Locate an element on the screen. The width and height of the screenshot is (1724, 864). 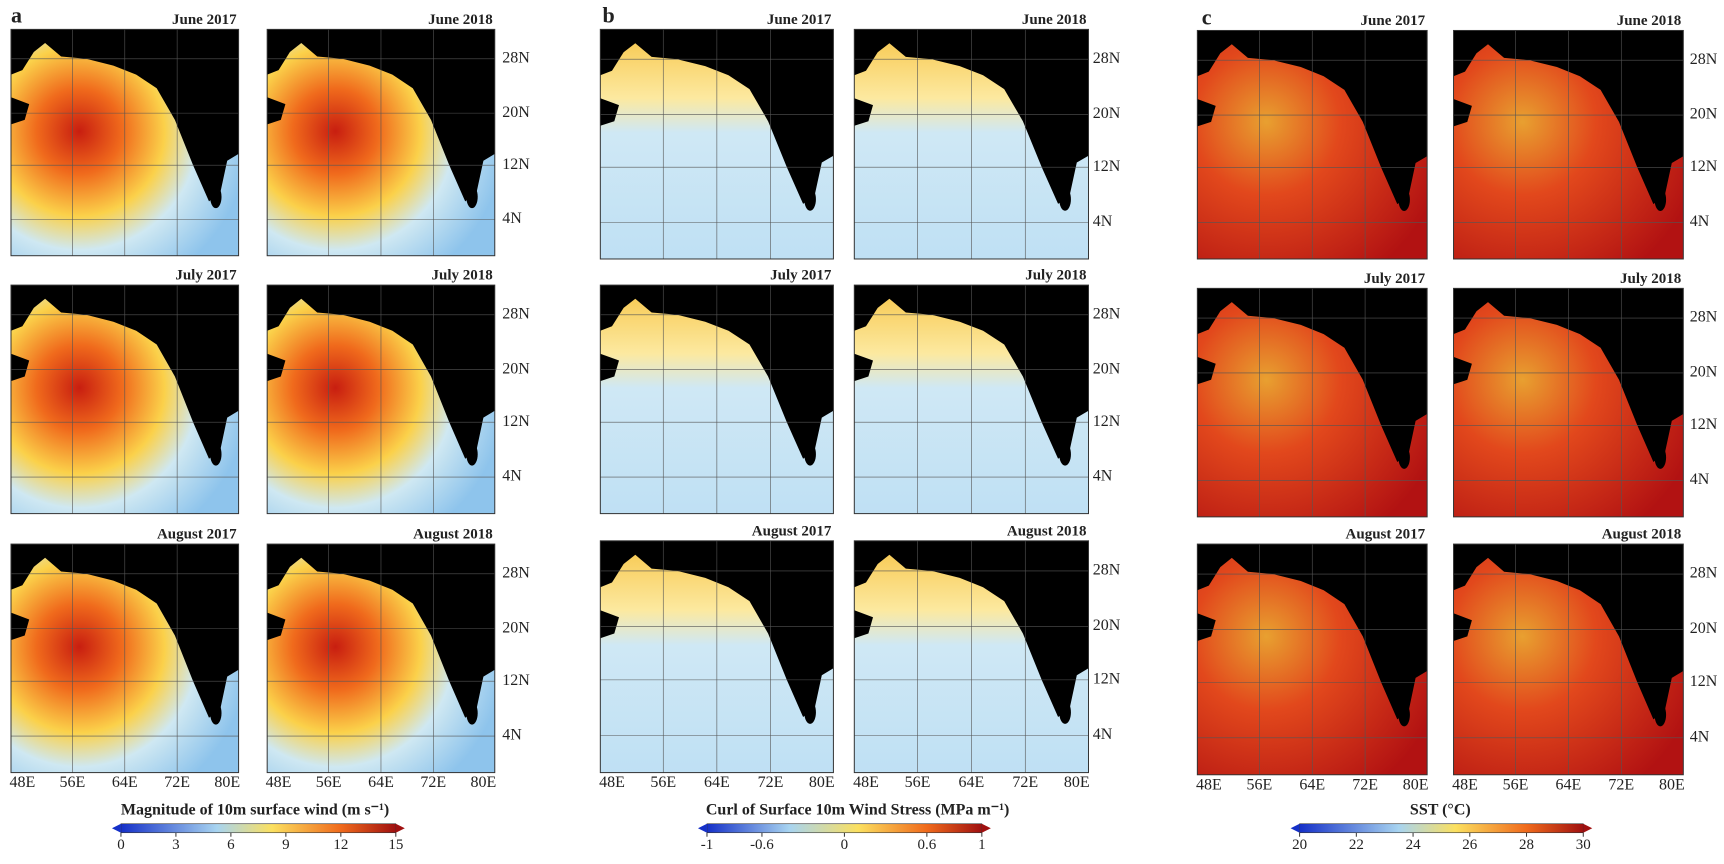
colorbar-tick-label: 6 is located at coordinates (231, 845).